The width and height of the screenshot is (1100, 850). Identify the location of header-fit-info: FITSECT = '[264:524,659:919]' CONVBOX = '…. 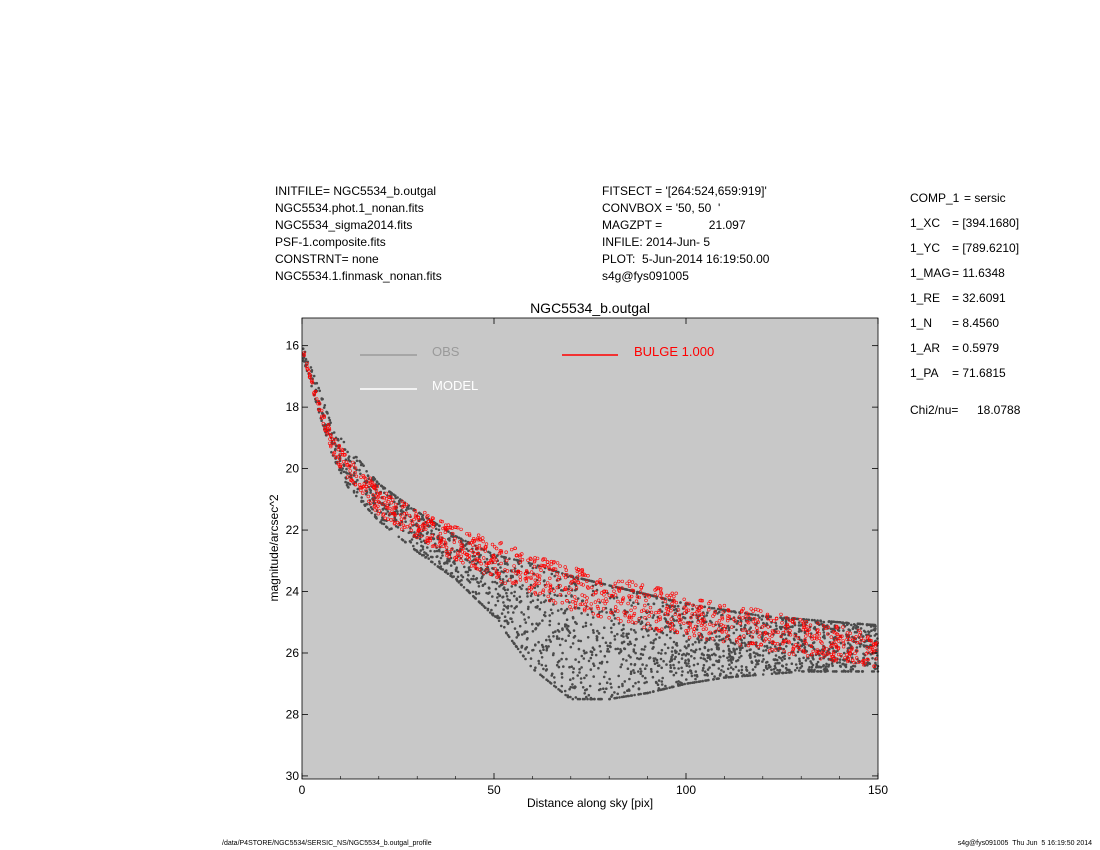
(685, 234).